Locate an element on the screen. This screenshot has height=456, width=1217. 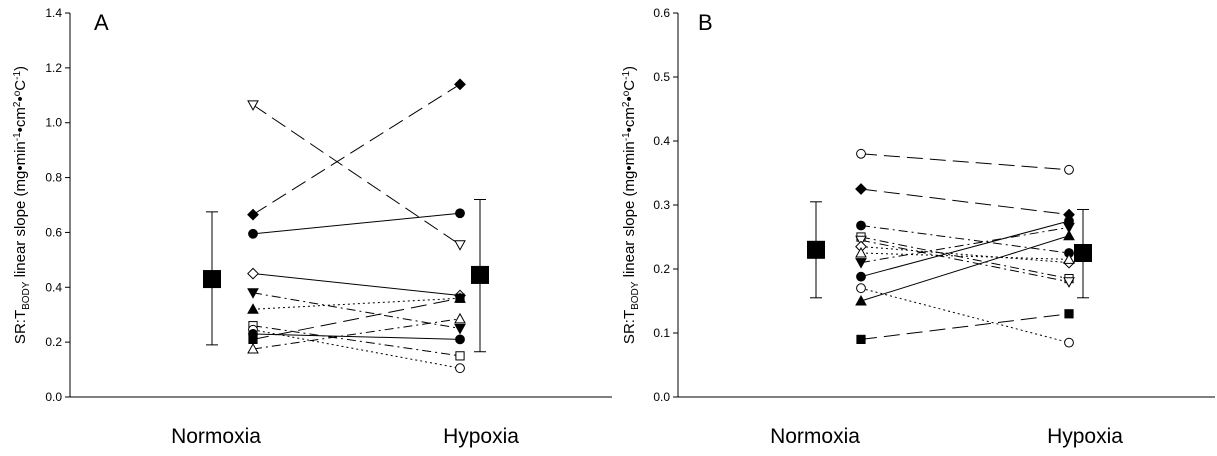
data-point-0-10-hypoxia is located at coordinates (460, 318).